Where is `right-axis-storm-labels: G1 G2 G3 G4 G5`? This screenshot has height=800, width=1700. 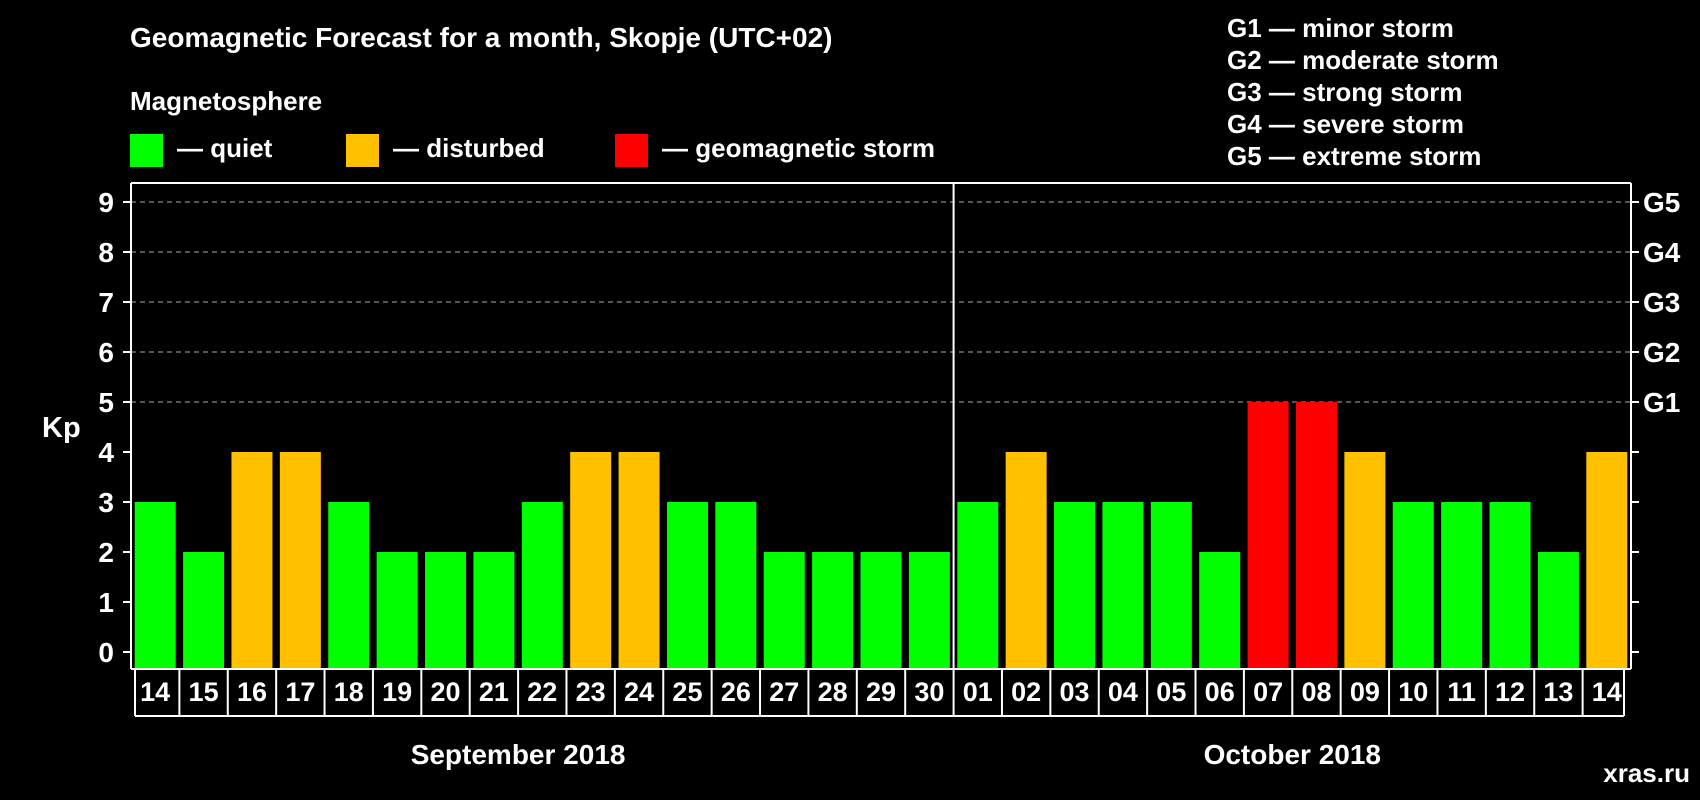
right-axis-storm-labels: G1 G2 G3 G4 G5 is located at coordinates (1662, 302).